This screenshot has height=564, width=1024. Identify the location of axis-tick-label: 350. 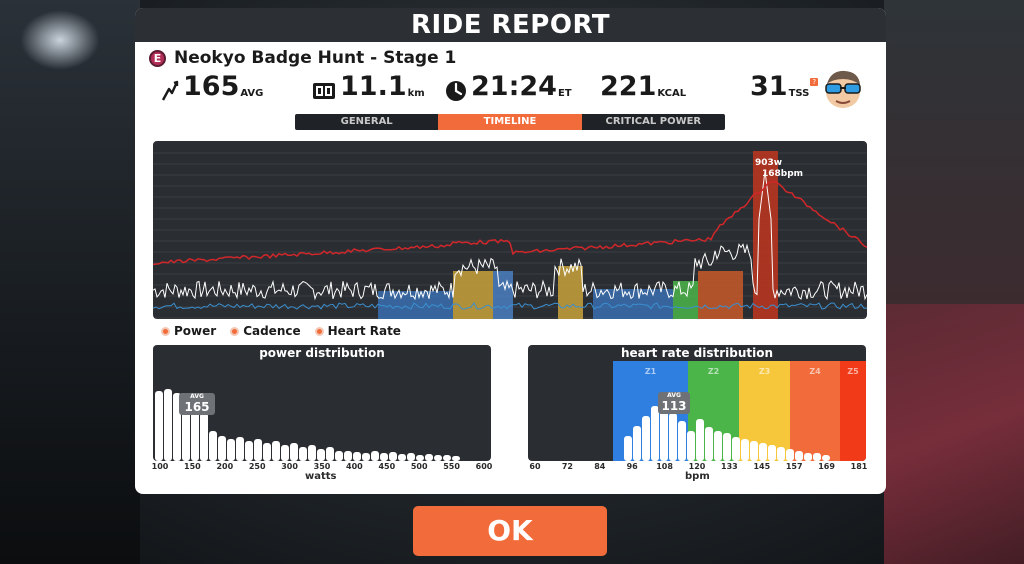
(322, 466).